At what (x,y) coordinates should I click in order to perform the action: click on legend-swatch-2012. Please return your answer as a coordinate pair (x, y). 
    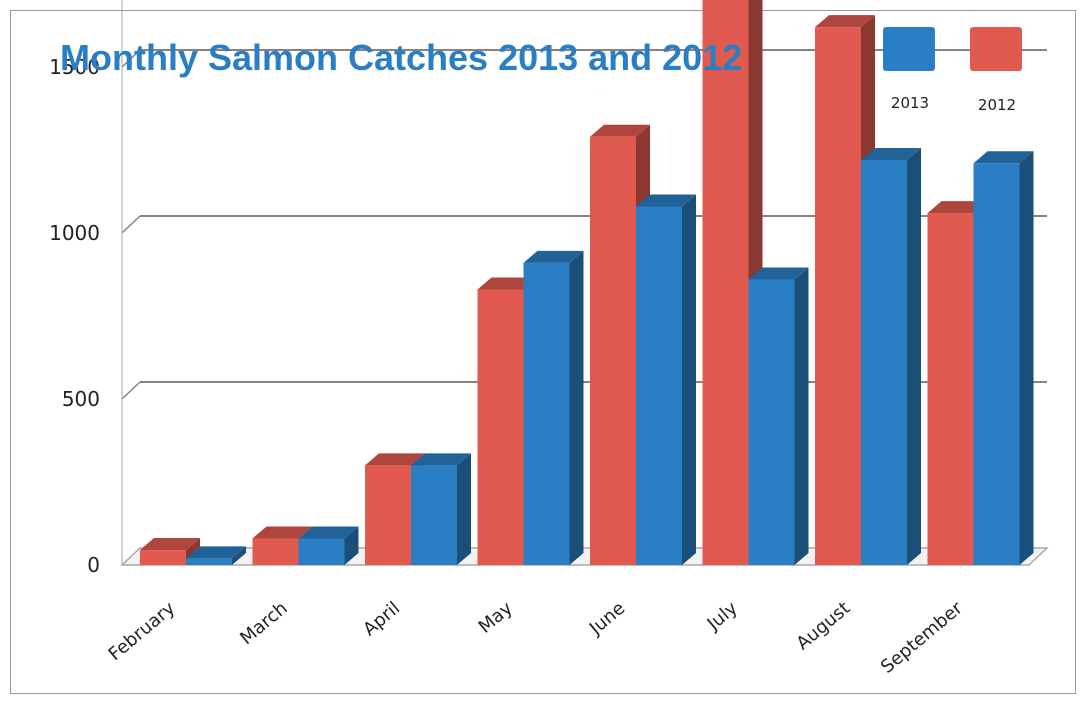
    Looking at the image, I should click on (996, 49).